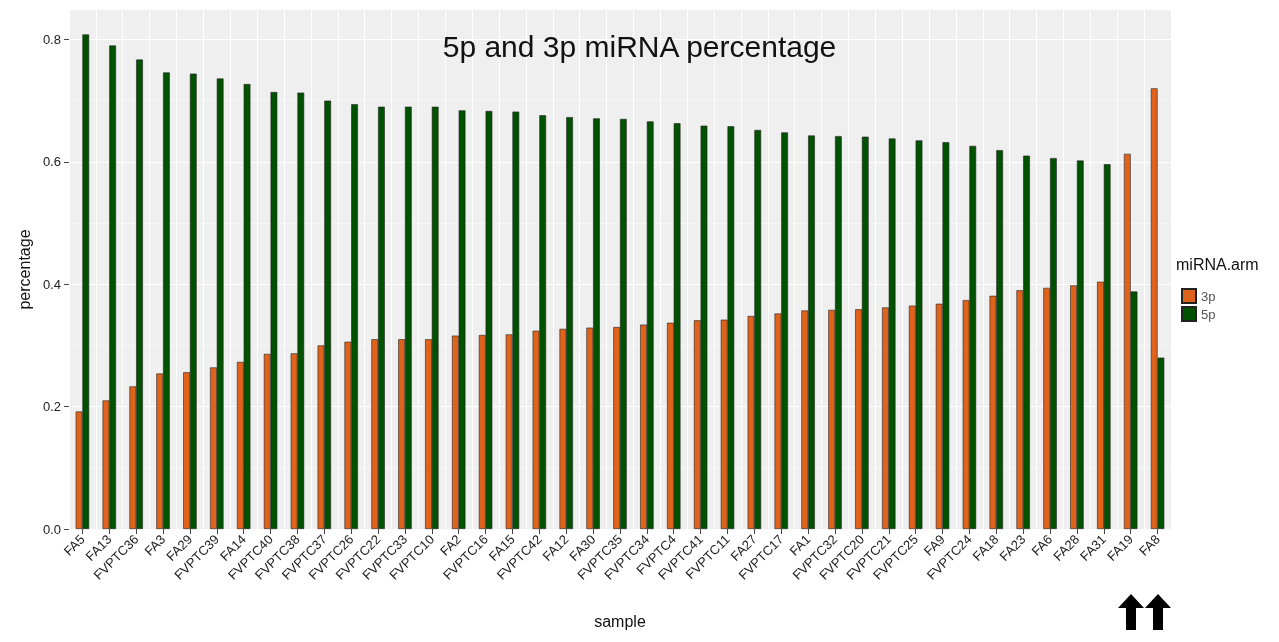 This screenshot has width=1279, height=642. Describe the element at coordinates (51, 407) in the screenshot. I see `y-tick-label: 0.2` at that location.